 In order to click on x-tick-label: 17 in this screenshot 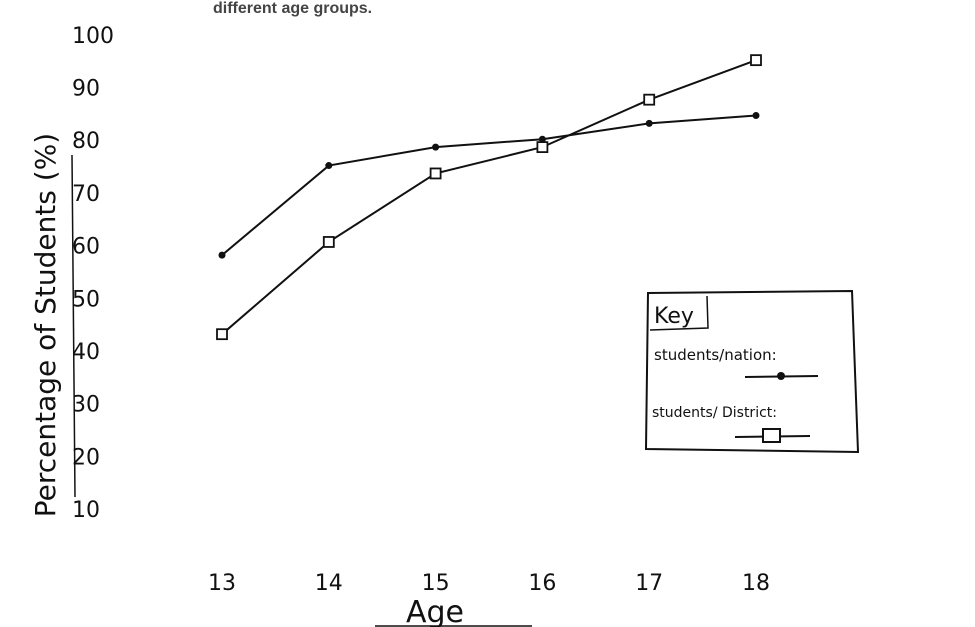, I will do `click(649, 583)`.